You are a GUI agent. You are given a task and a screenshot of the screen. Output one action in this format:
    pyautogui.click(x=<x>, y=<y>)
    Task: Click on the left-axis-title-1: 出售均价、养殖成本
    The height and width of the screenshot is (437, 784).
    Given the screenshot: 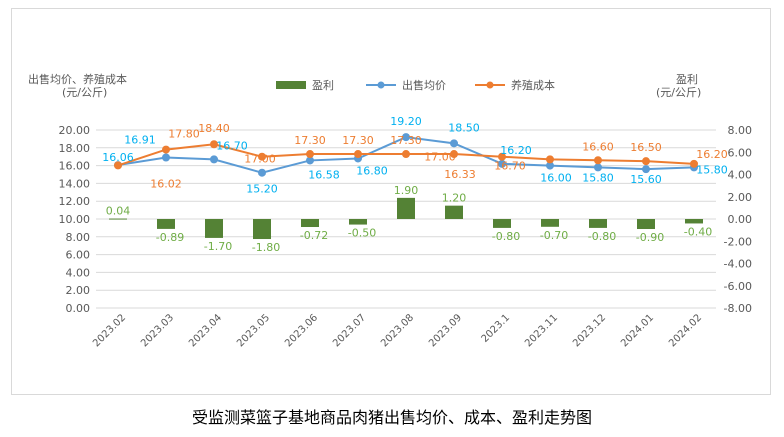 What is the action you would take?
    pyautogui.click(x=77, y=79)
    